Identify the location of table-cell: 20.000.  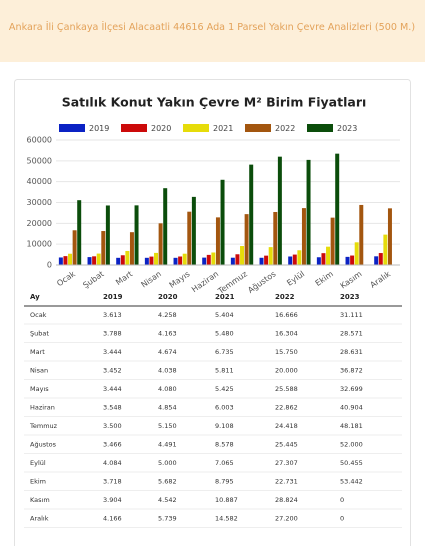
(286, 371).